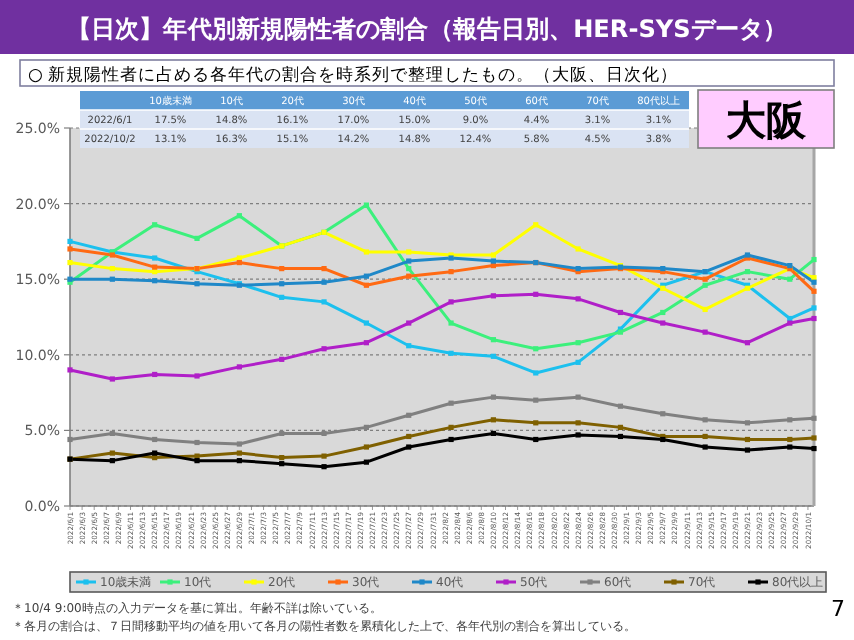  What do you see at coordinates (427, 29) in the screenshot?
I see `chart-title: 【日次】年代別新規陽性者の割合（報告日別、HER-SYSデータ）` at bounding box center [427, 29].